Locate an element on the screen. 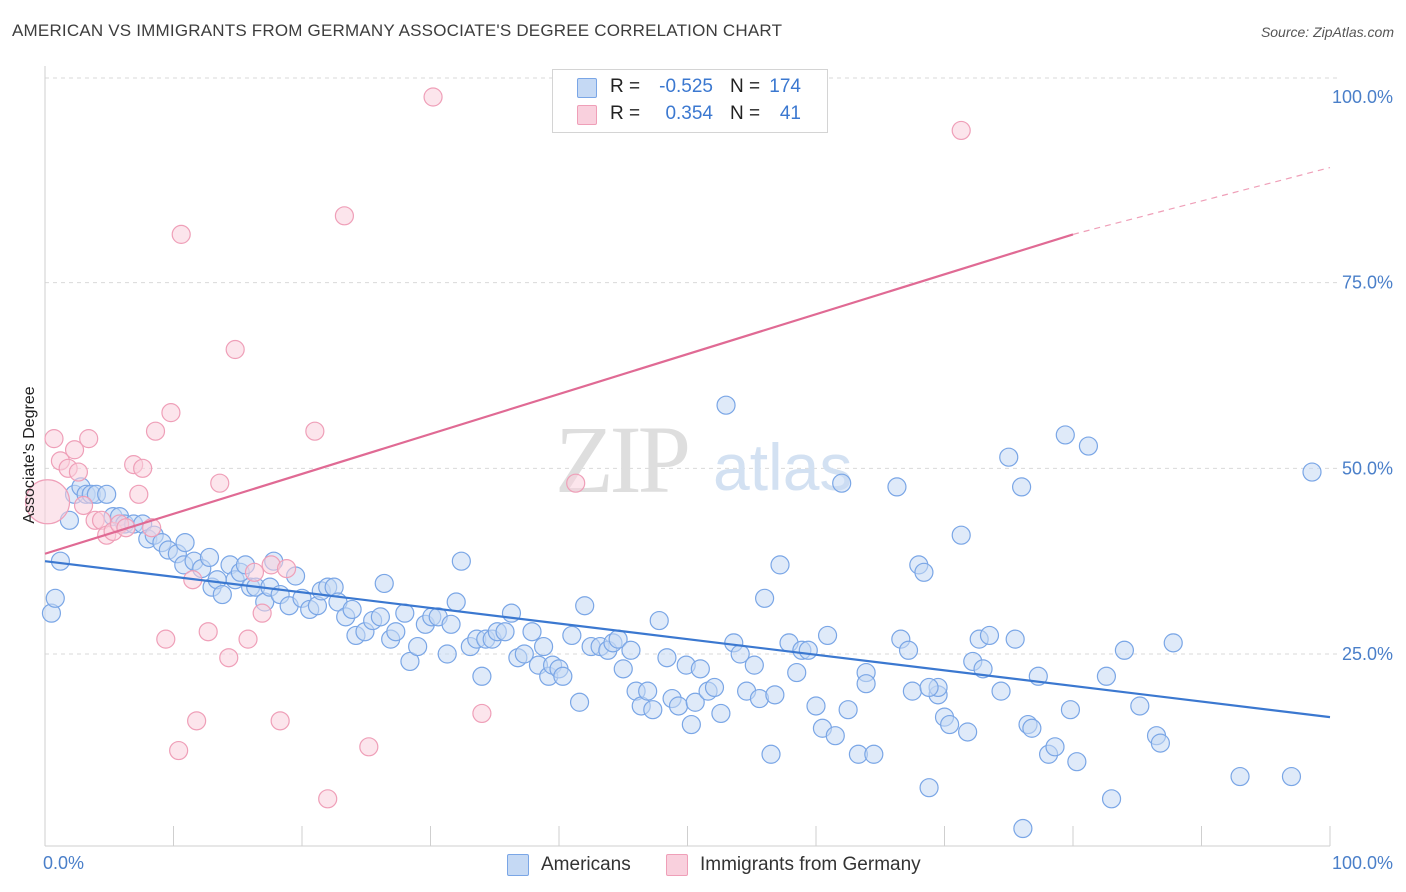 The image size is (1406, 892). watermark-zip: ZIP is located at coordinates (621, 459).